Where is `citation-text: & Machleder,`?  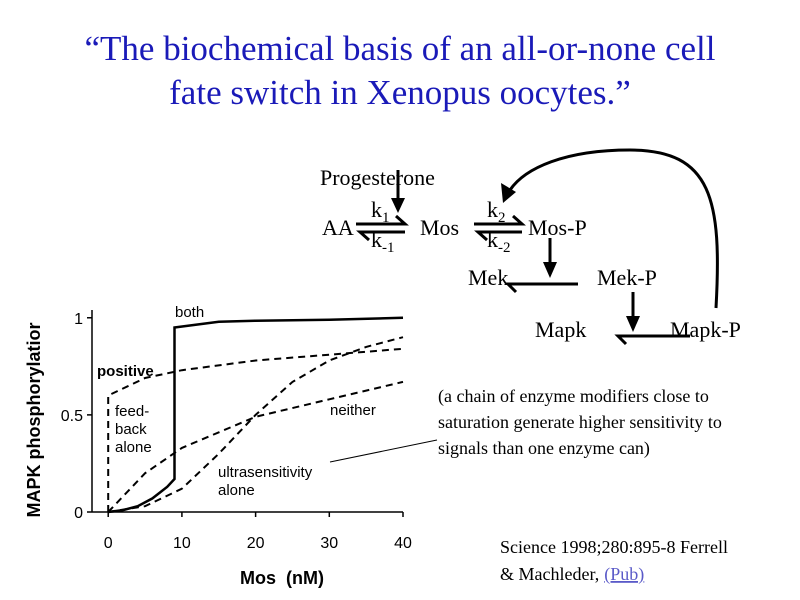
citation-text: & Machleder, is located at coordinates (549, 574).